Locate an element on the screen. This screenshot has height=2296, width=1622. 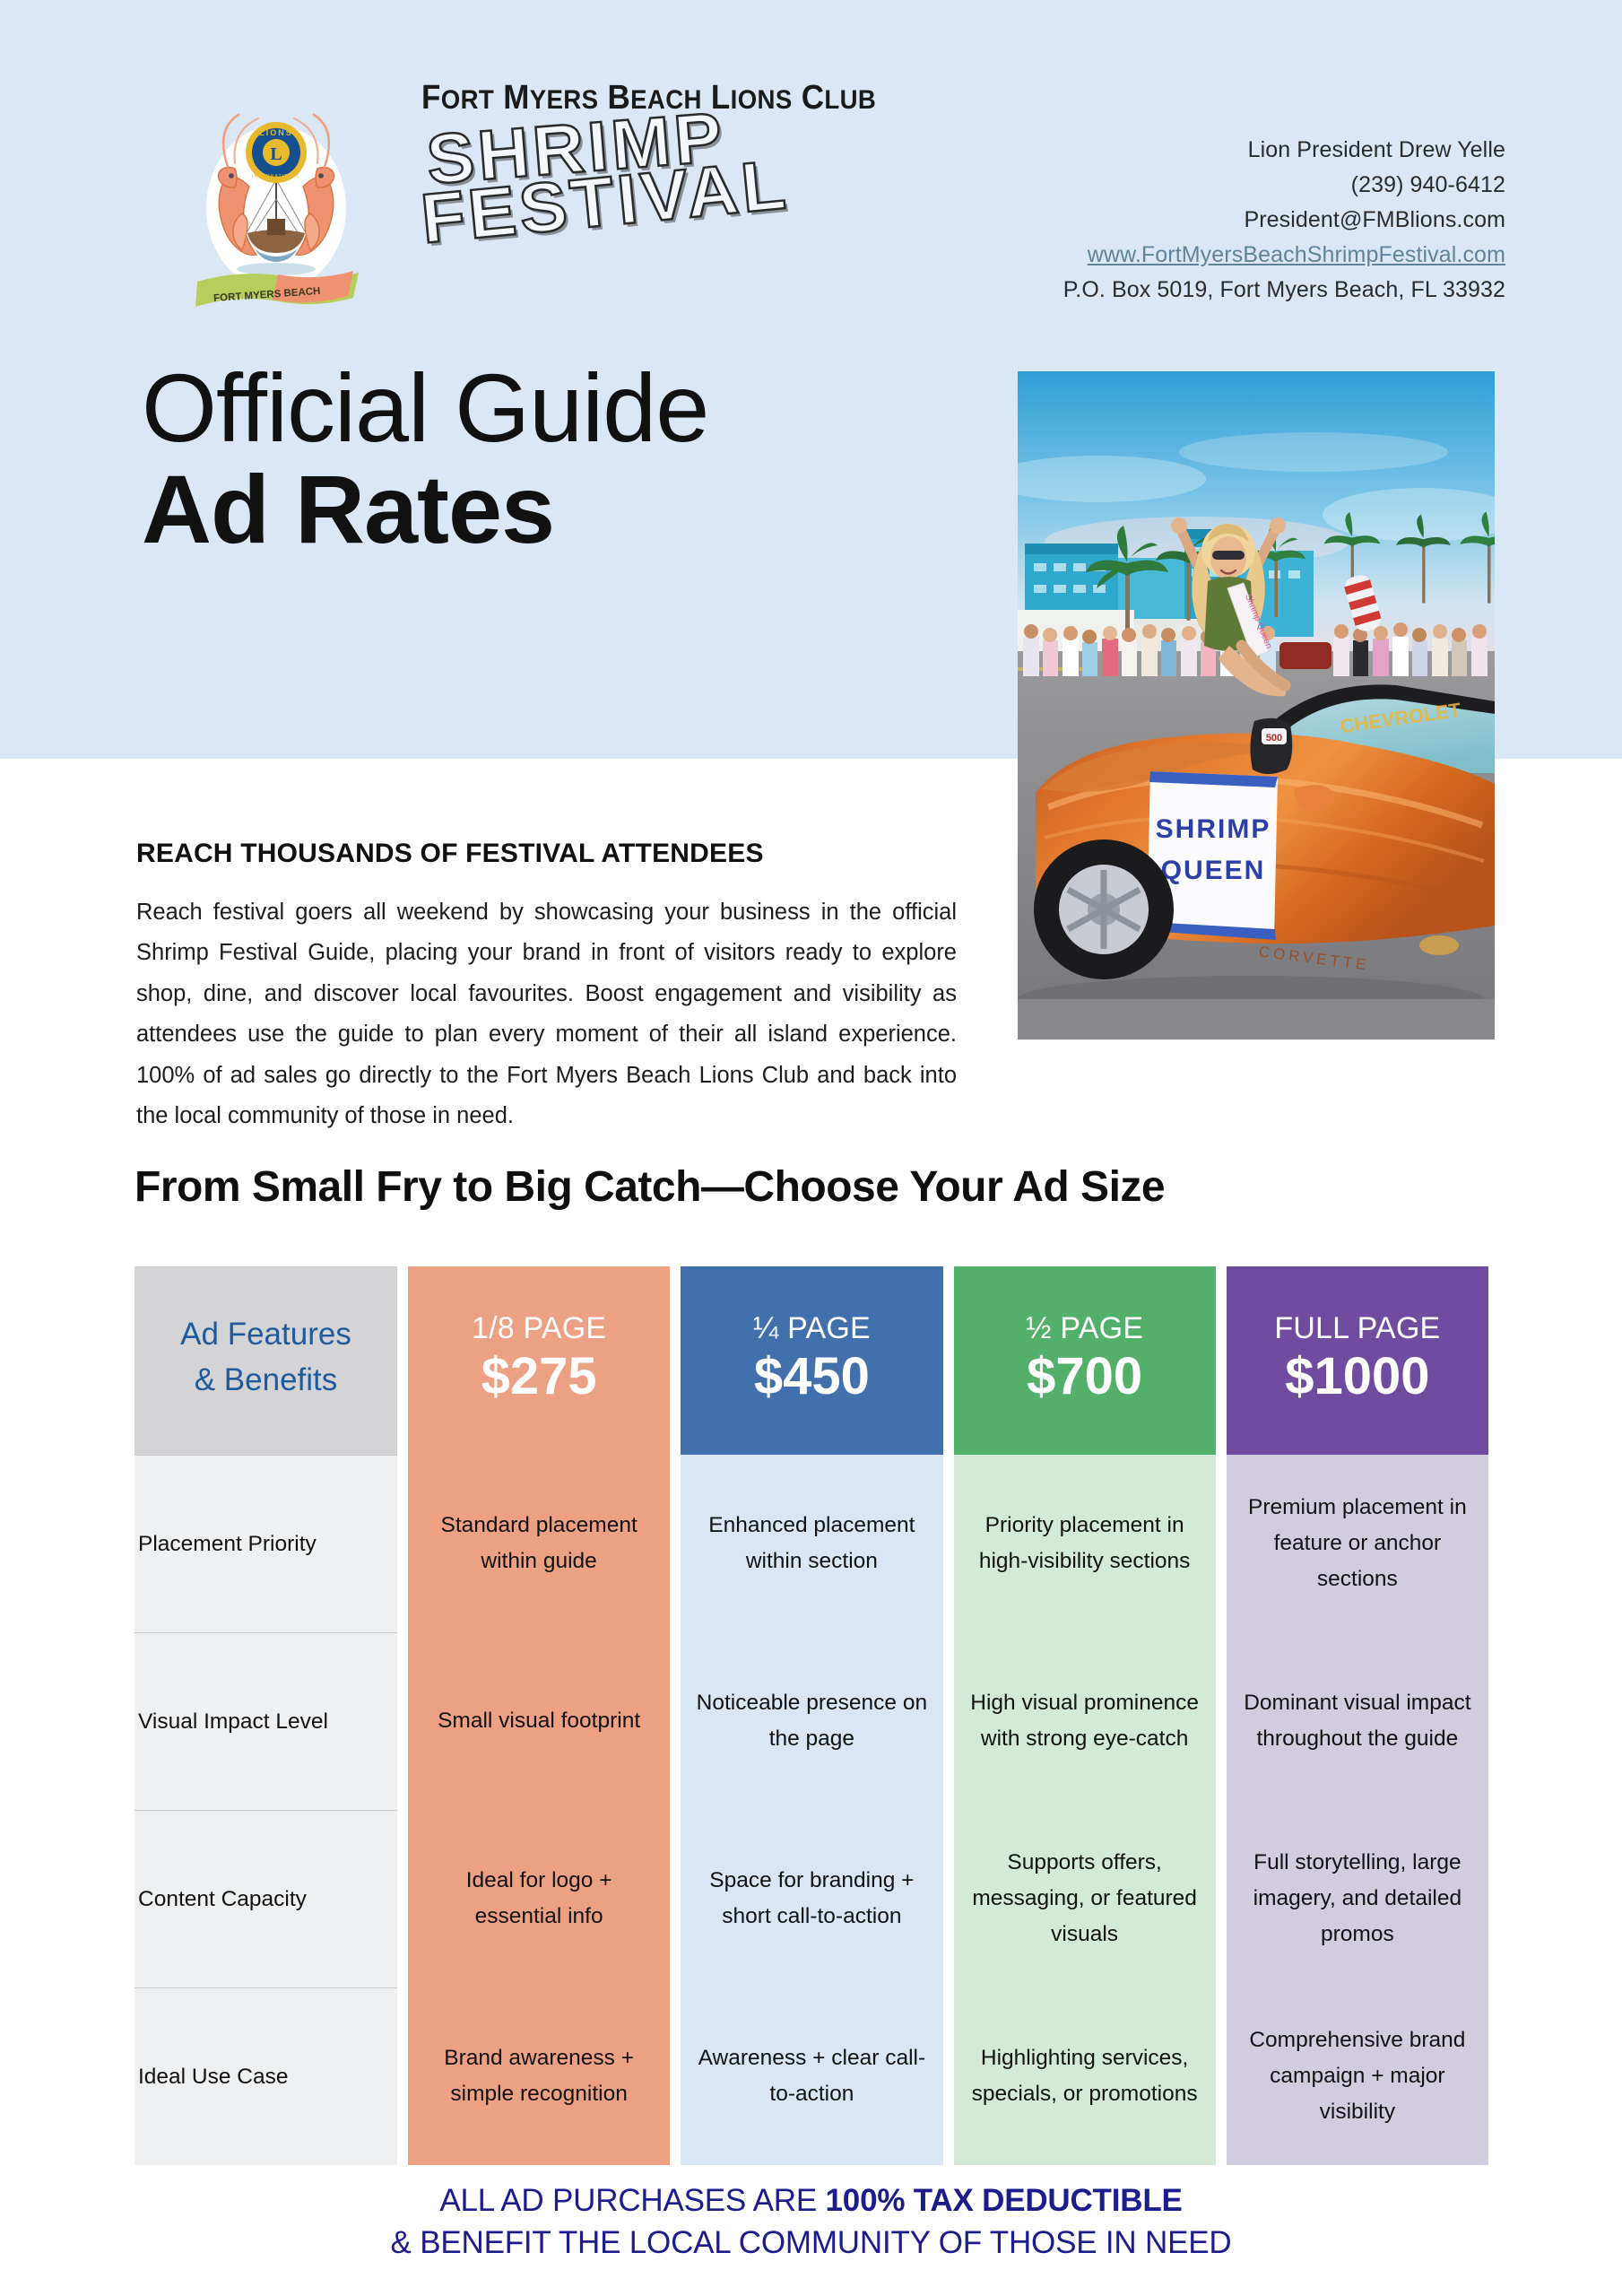
contact-phone: (239) 940-6412 is located at coordinates (1427, 184).